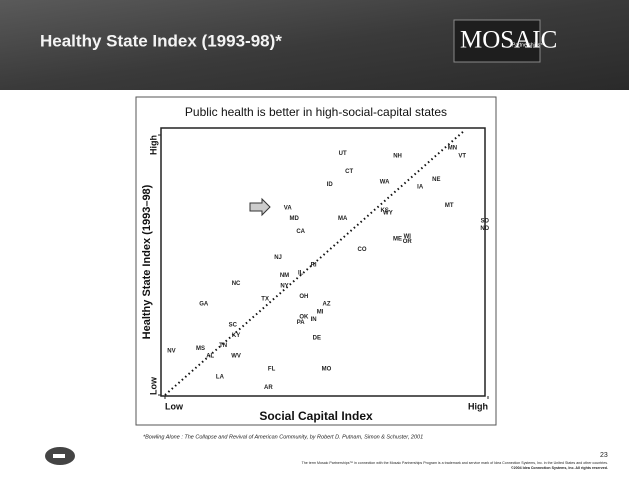 This screenshot has height=478, width=629. What do you see at coordinates (330, 185) in the screenshot?
I see `state-point: ID` at bounding box center [330, 185].